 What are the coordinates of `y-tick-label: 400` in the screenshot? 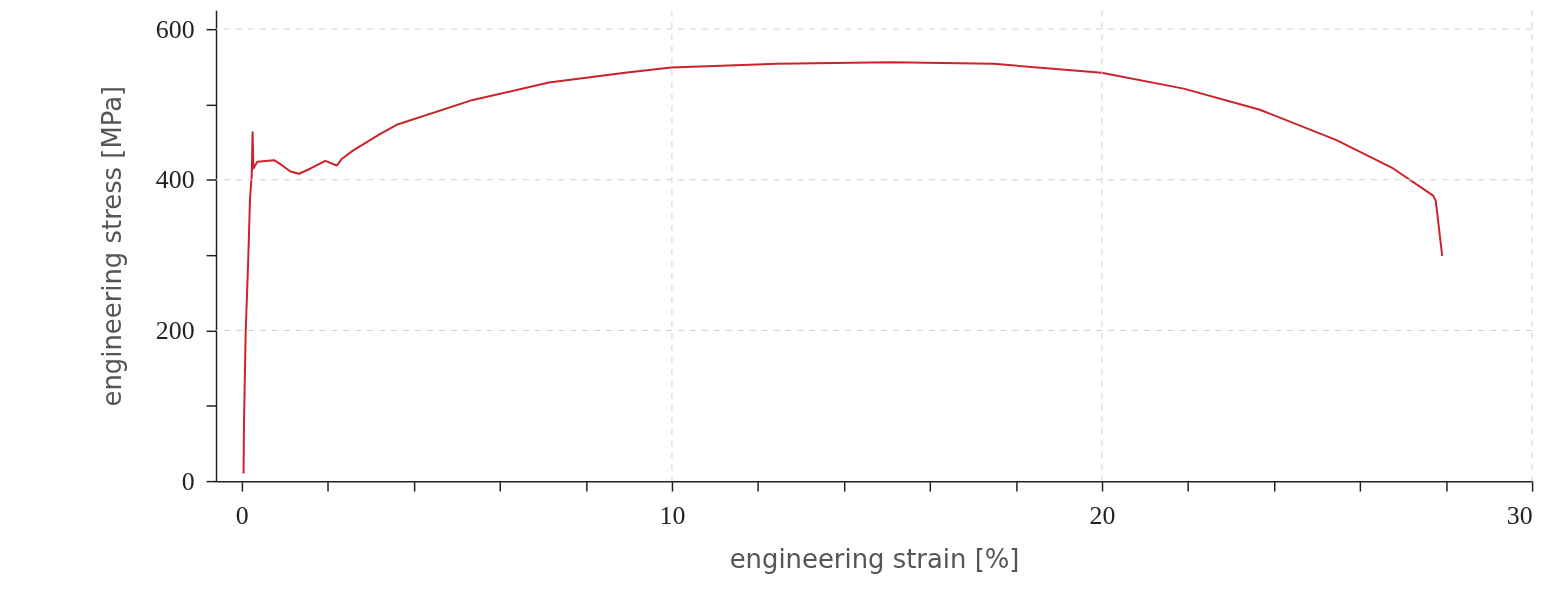 It's located at (175, 180).